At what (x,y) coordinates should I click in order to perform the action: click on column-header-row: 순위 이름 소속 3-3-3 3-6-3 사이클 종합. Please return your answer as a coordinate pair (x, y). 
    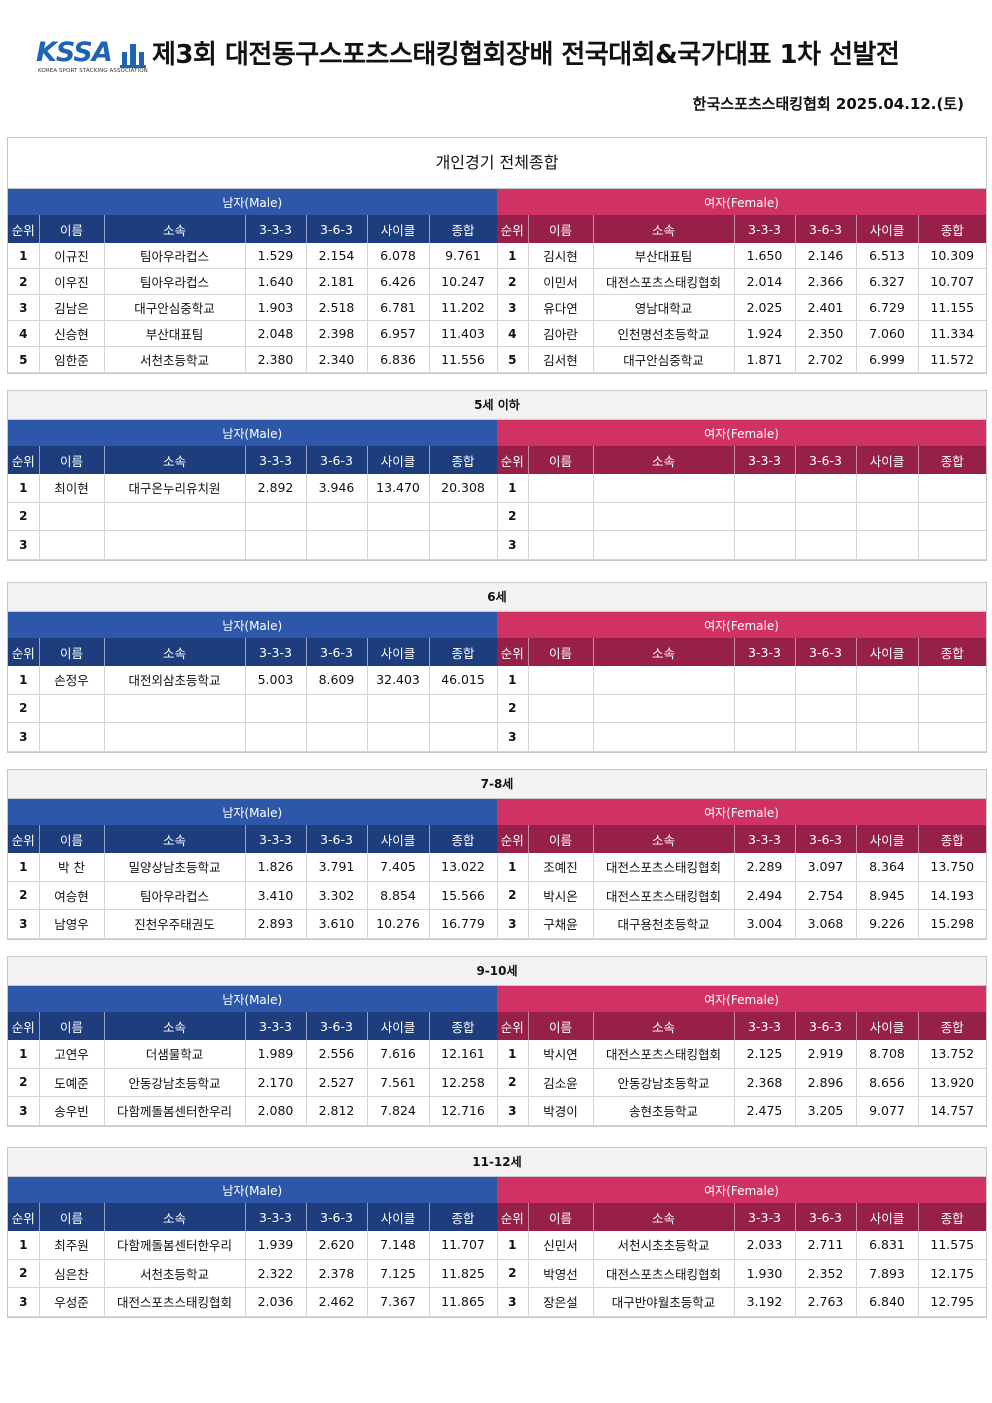
    Looking at the image, I should click on (742, 1217).